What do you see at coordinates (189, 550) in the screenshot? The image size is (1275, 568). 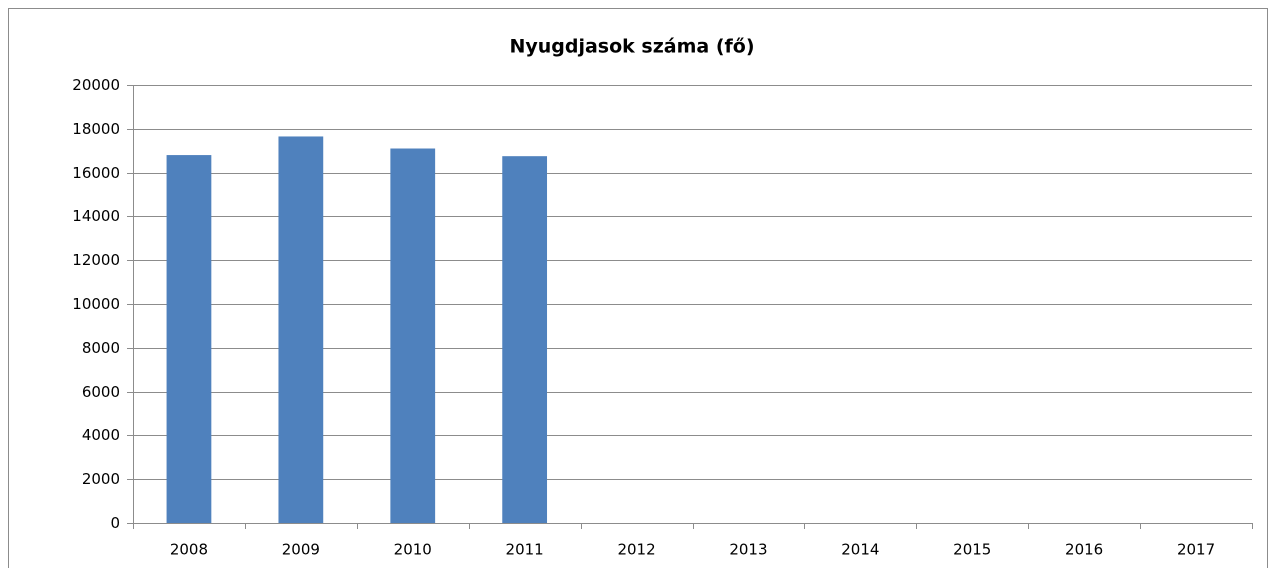 I see `x-tick-label: 2008` at bounding box center [189, 550].